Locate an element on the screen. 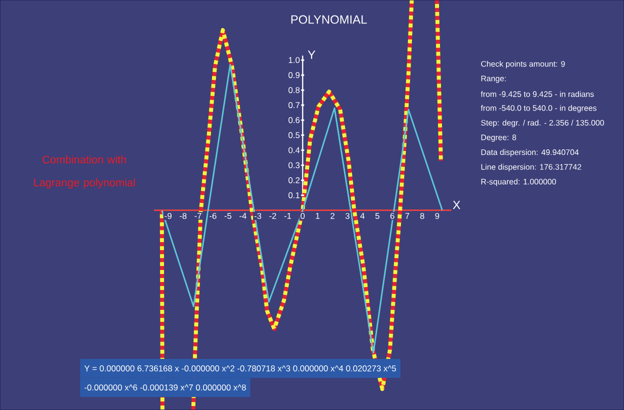 The height and width of the screenshot is (410, 624). x-tick-label: -6 is located at coordinates (213, 215).